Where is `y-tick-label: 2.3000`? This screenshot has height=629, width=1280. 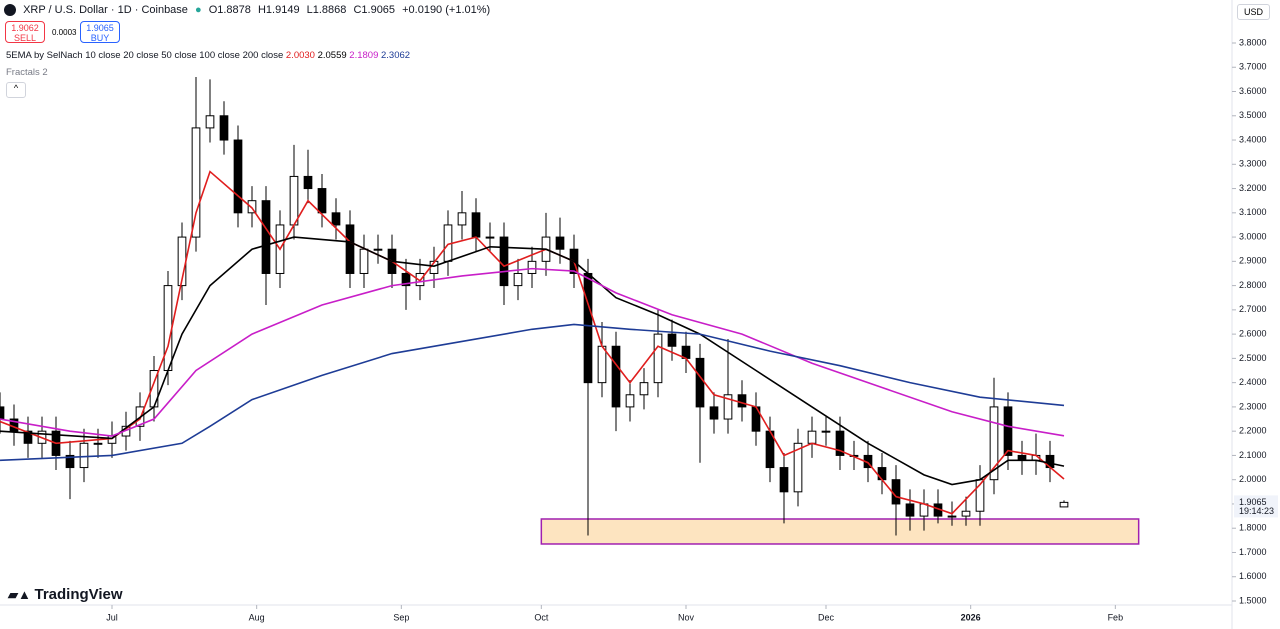 y-tick-label: 2.3000 is located at coordinates (1253, 406).